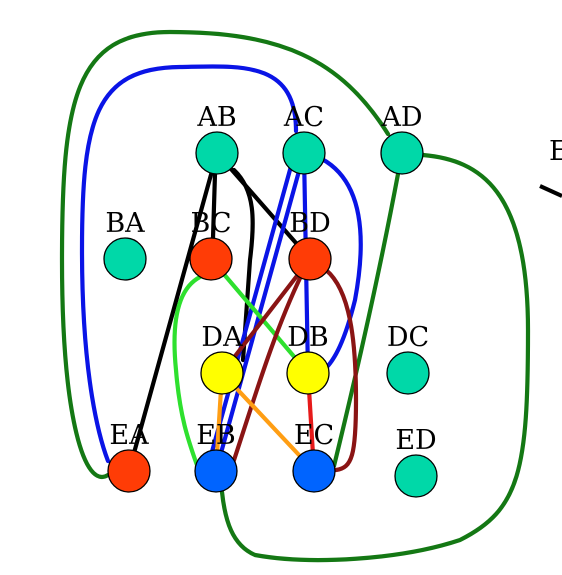  Describe the element at coordinates (308, 373) in the screenshot. I see `node-circle-db` at that location.